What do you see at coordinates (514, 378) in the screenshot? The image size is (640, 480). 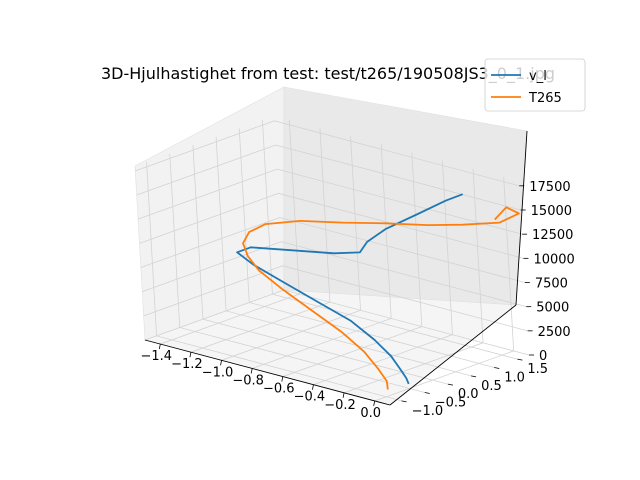 I see `y-tick-label: 1.0` at bounding box center [514, 378].